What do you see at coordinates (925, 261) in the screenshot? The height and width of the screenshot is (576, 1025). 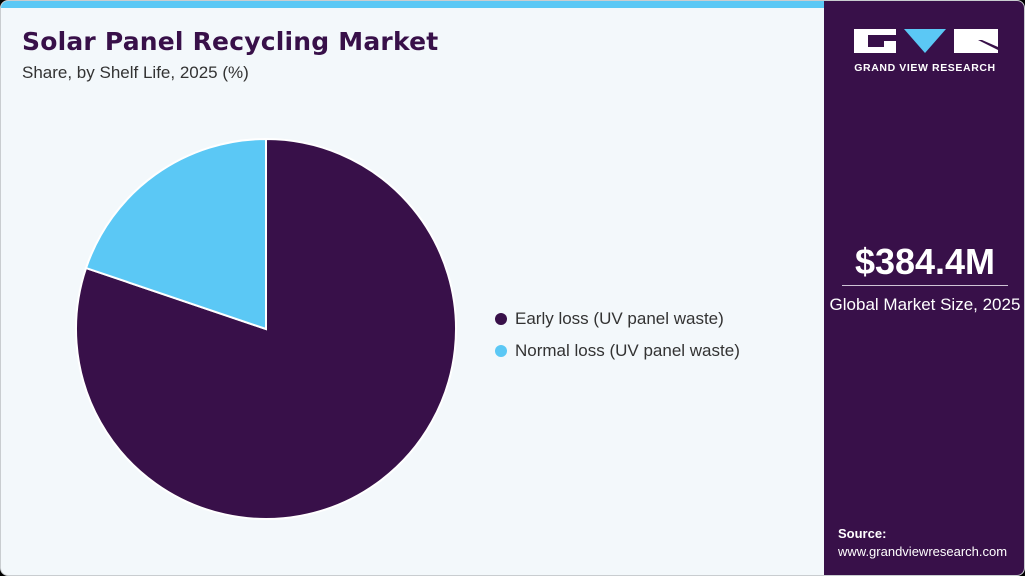 I see `market-value: $384.4M` at bounding box center [925, 261].